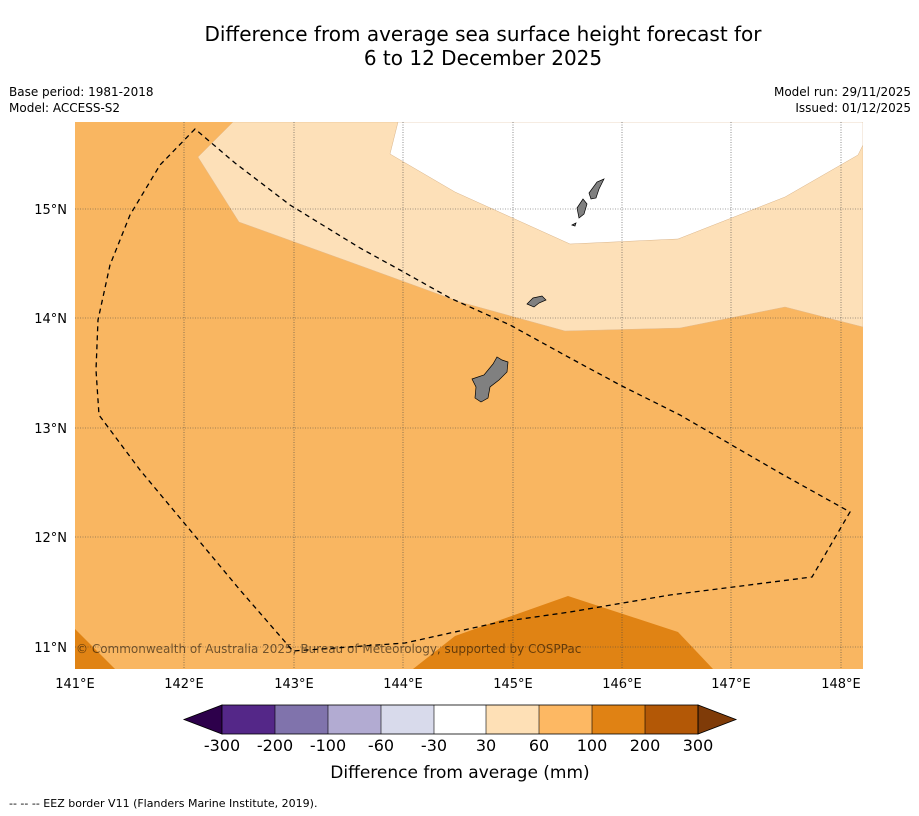  What do you see at coordinates (592, 745) in the screenshot?
I see `colorbar-tick: 100` at bounding box center [592, 745].